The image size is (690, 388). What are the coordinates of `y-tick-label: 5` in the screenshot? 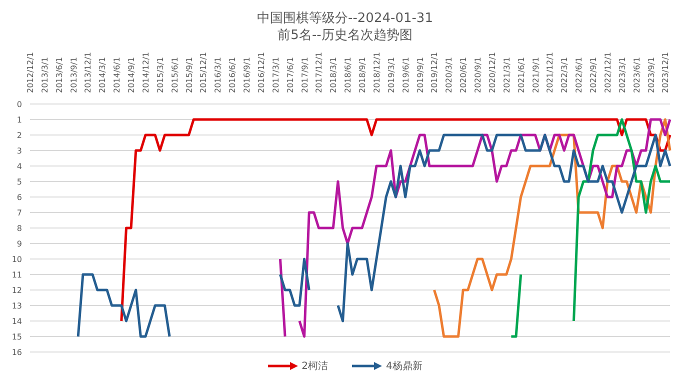 It's located at (19, 181).